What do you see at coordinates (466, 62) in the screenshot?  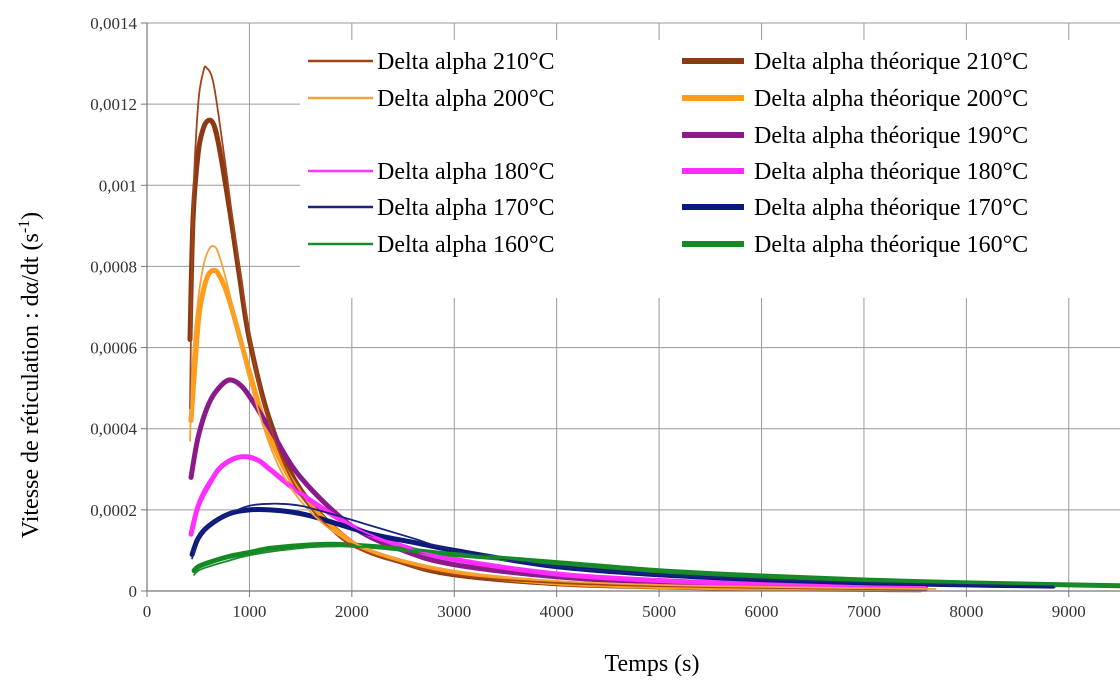 I see `legend-label-left-0: Delta alpha 210°C` at bounding box center [466, 62].